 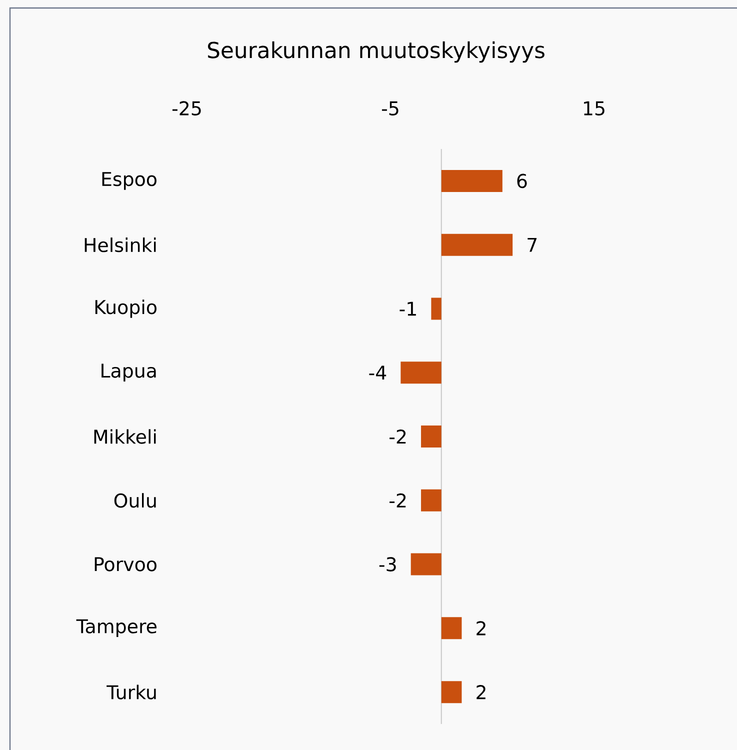 What do you see at coordinates (135, 500) in the screenshot?
I see `y-tick-label: Oulu` at bounding box center [135, 500].